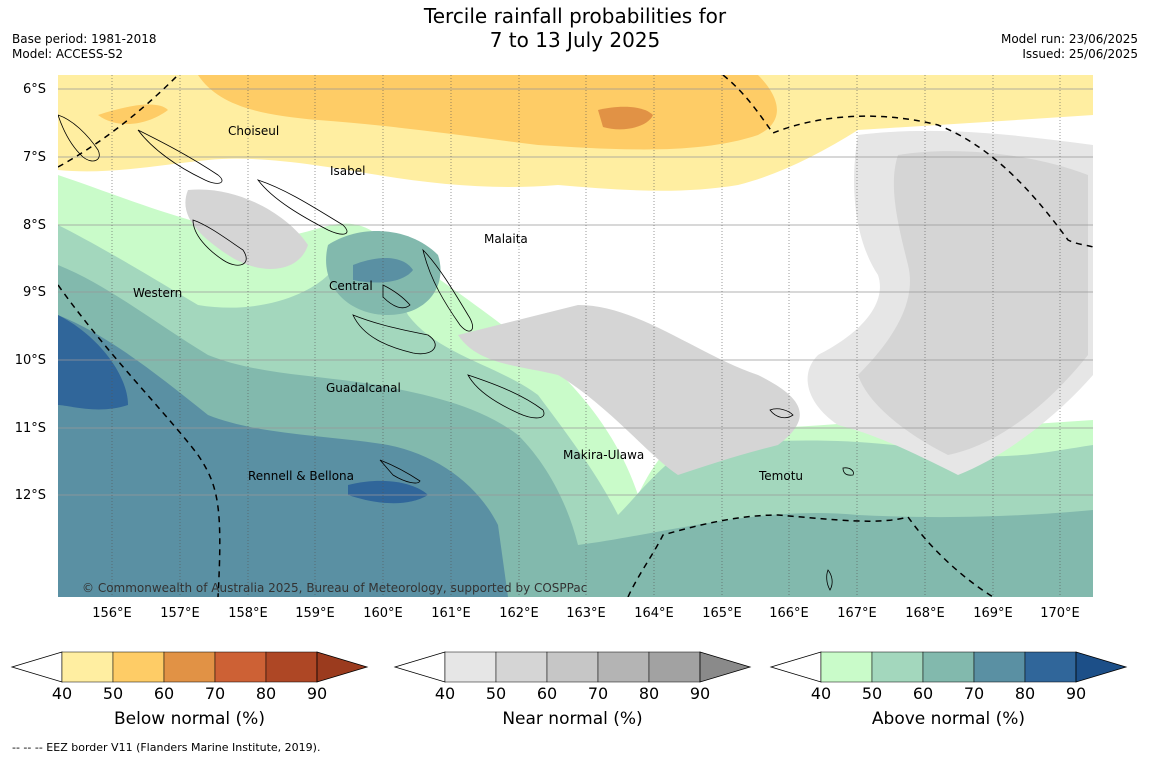 The image size is (1150, 758). I want to click on model-name: Model: ACCESS-S2, so click(68, 54).